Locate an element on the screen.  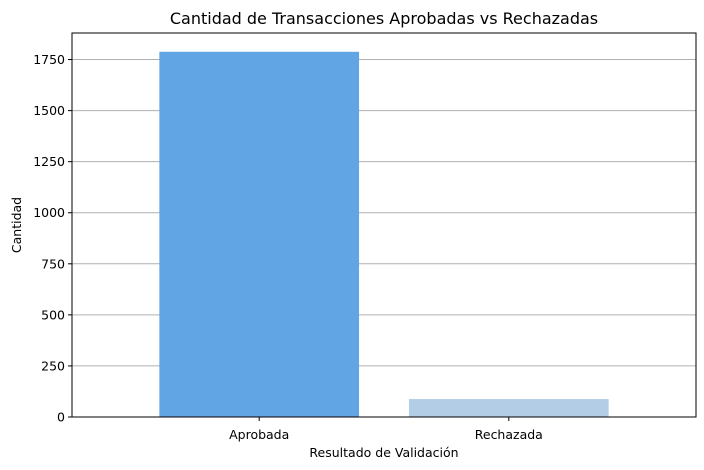
x-tick-label: Aprobada is located at coordinates (259, 434).